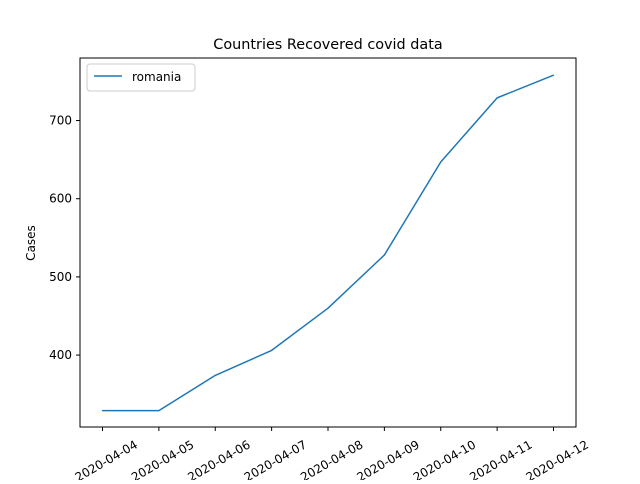 Image resolution: width=640 pixels, height=484 pixels. Describe the element at coordinates (60, 199) in the screenshot. I see `y-tick-label: 600` at that location.